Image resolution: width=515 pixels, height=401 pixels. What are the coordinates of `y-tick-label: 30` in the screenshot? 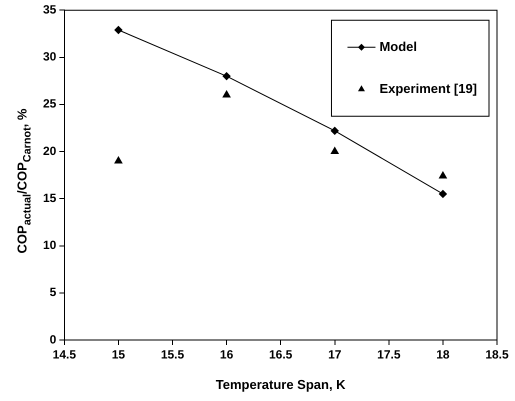 It's located at (49, 57).